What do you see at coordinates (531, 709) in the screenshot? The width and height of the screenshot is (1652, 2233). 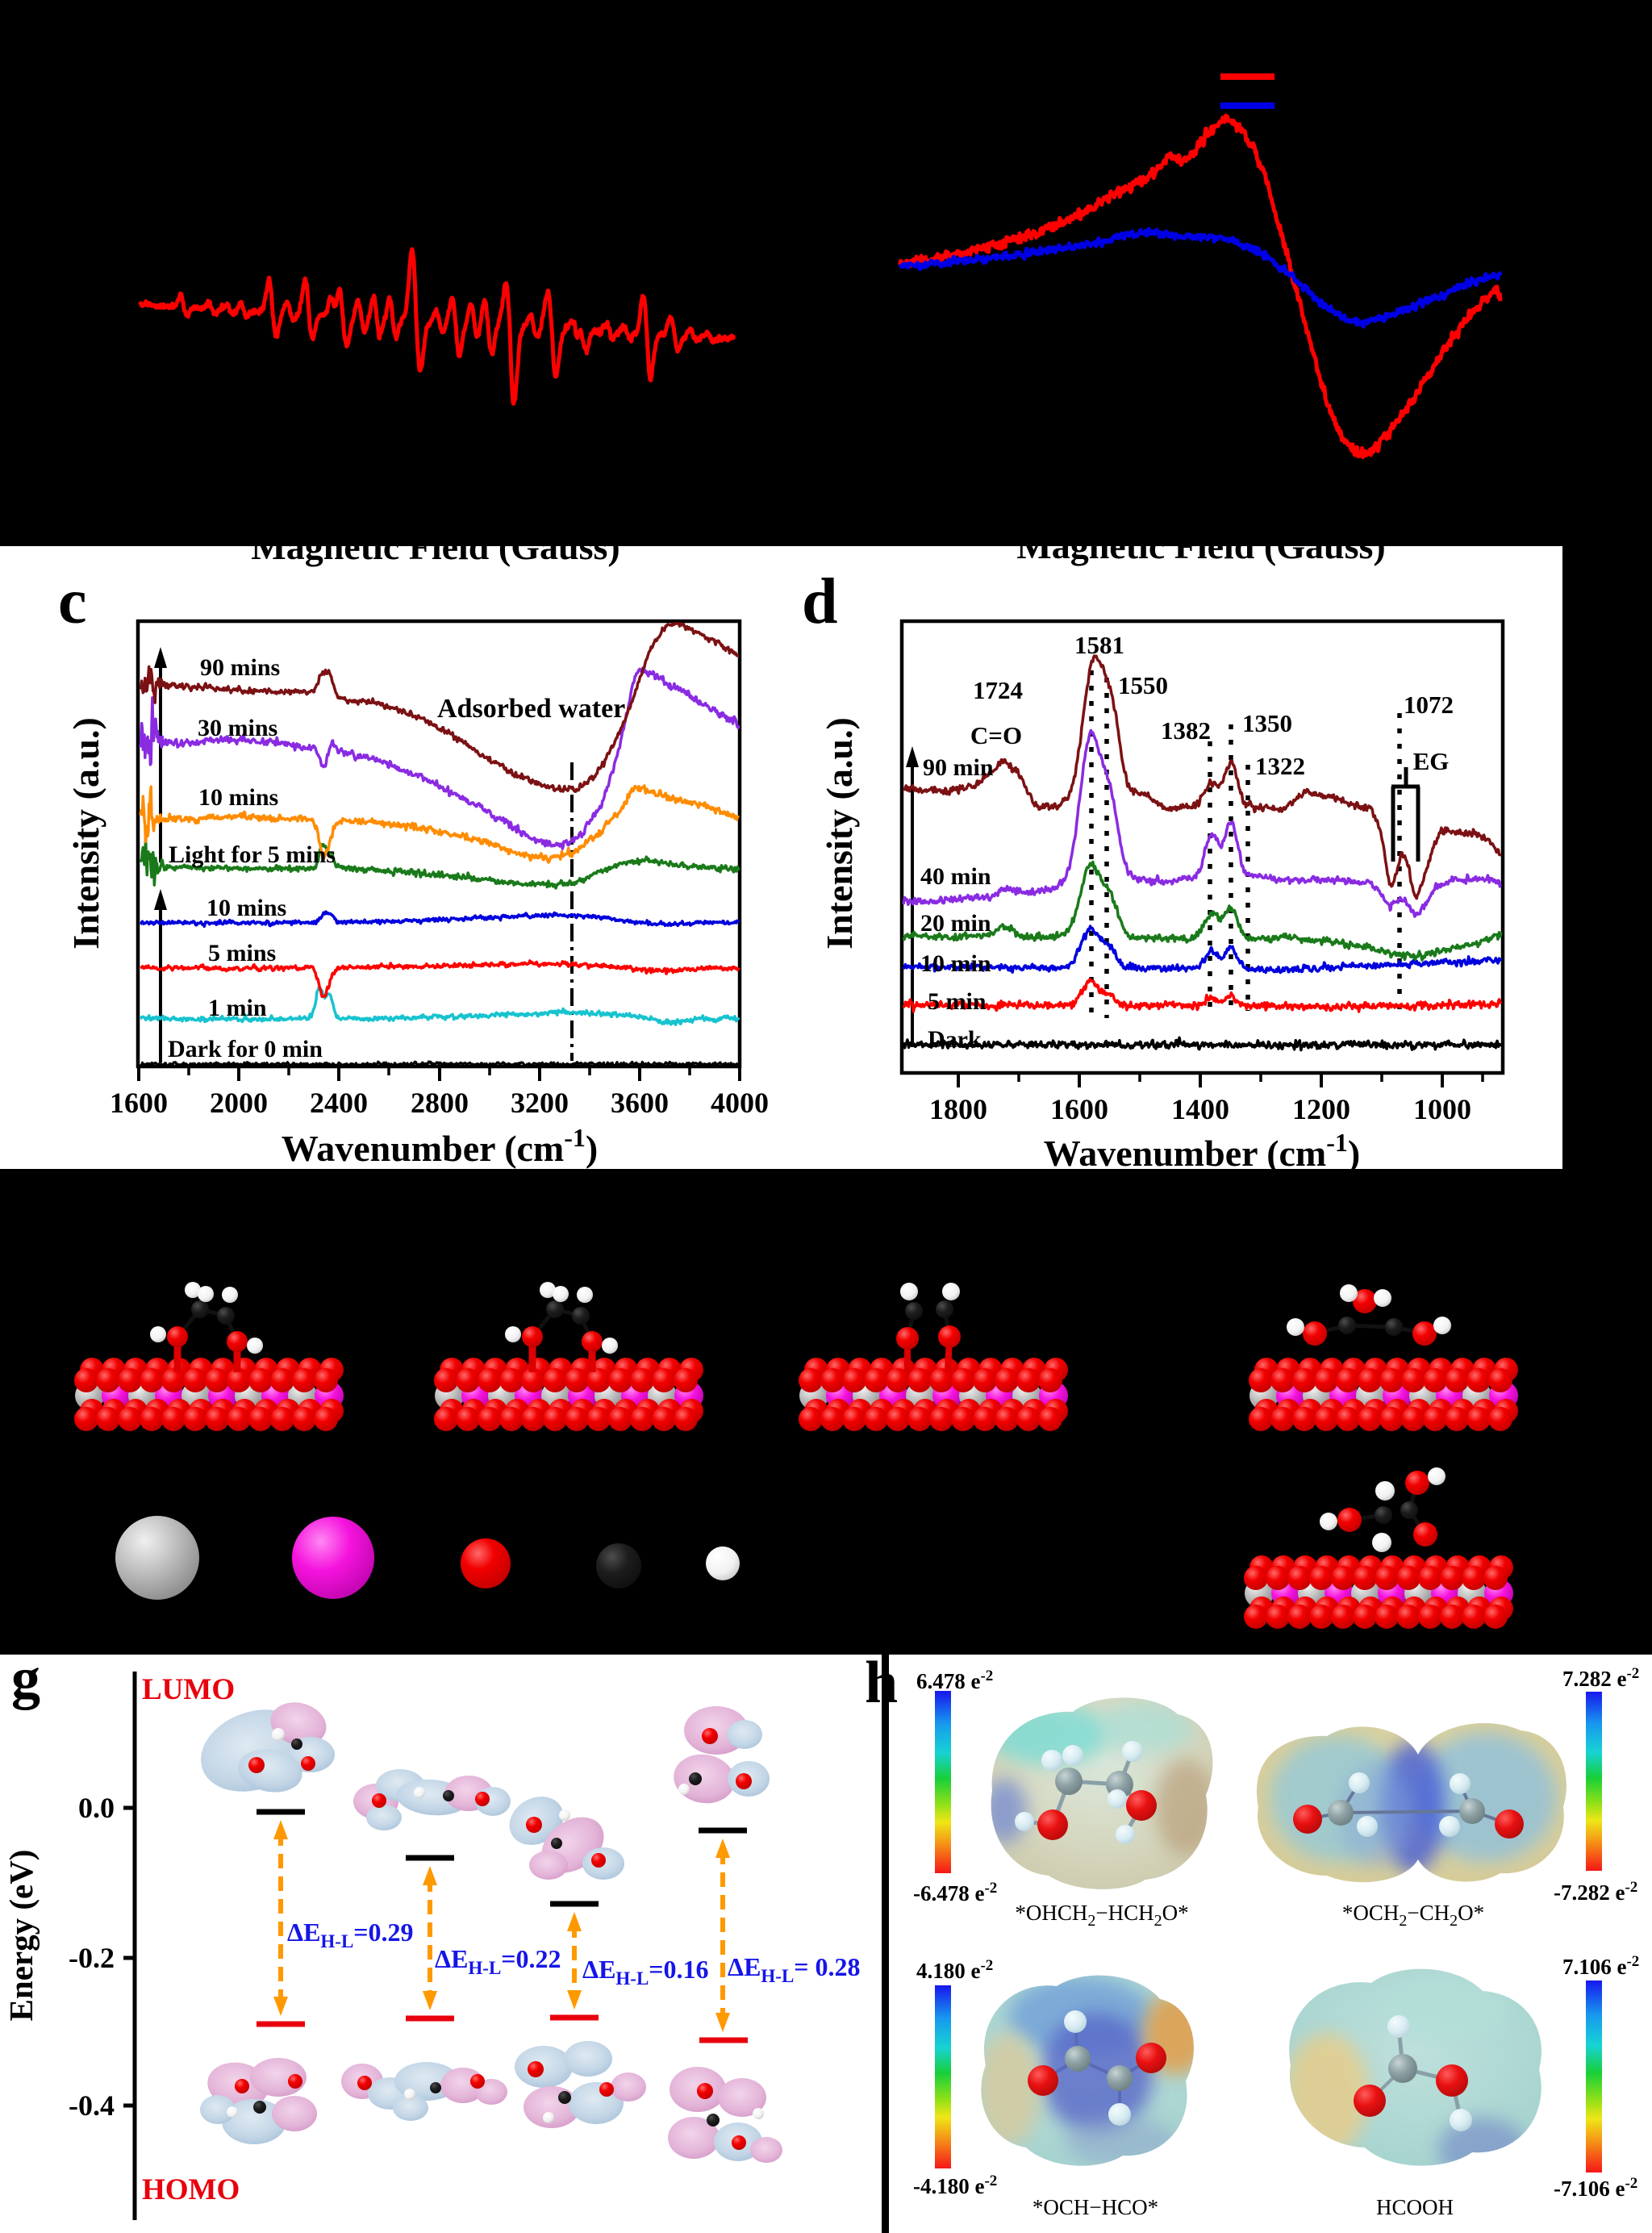 I see `svg-text: Adsorbed water` at bounding box center [531, 709].